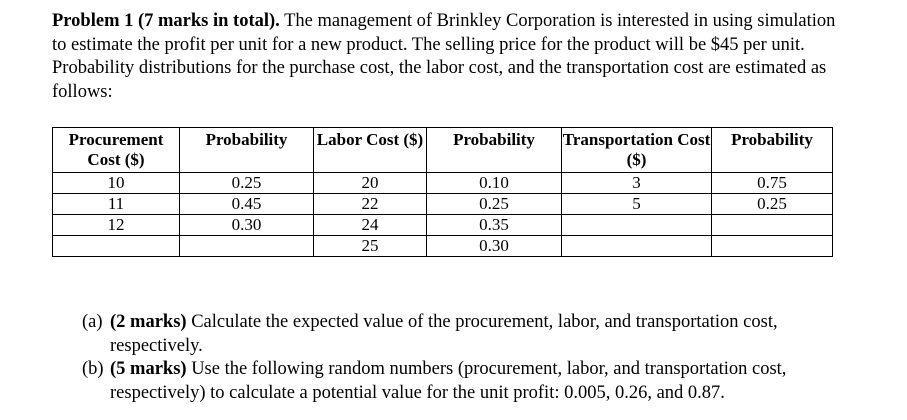 The height and width of the screenshot is (420, 907). What do you see at coordinates (116, 225) in the screenshot?
I see `table-cell: 12` at bounding box center [116, 225].